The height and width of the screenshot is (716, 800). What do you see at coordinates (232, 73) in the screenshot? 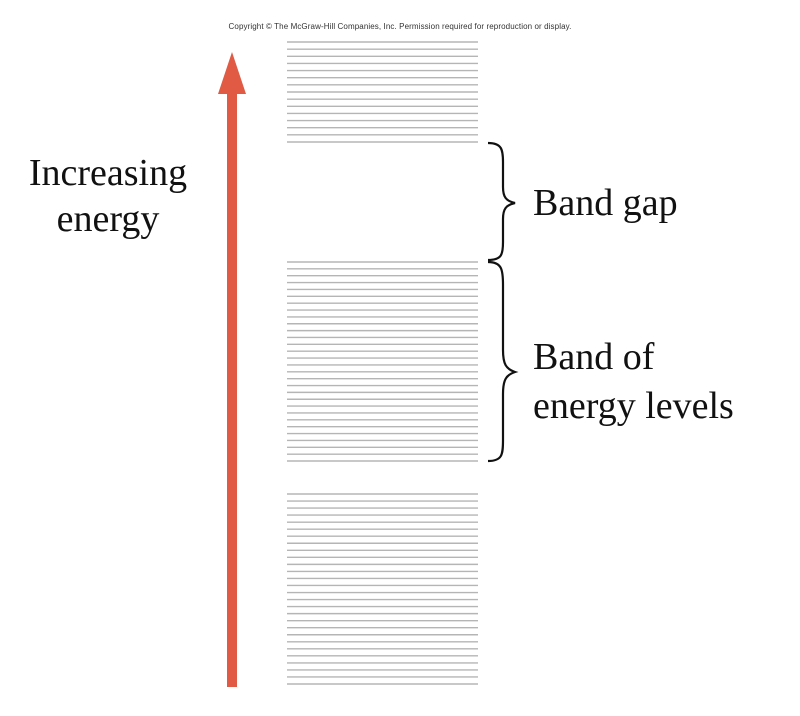
I see `arrow-head` at bounding box center [232, 73].